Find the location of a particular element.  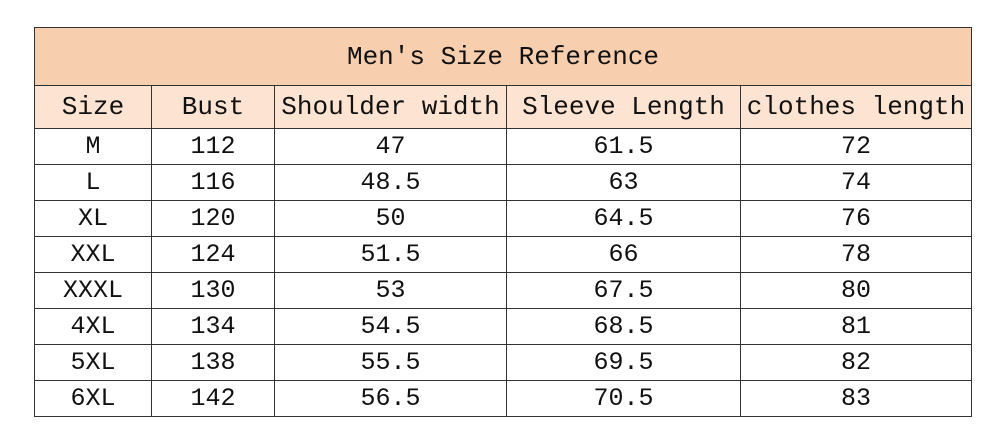

data-row: L 116 48.5 63 74 is located at coordinates (503, 182).